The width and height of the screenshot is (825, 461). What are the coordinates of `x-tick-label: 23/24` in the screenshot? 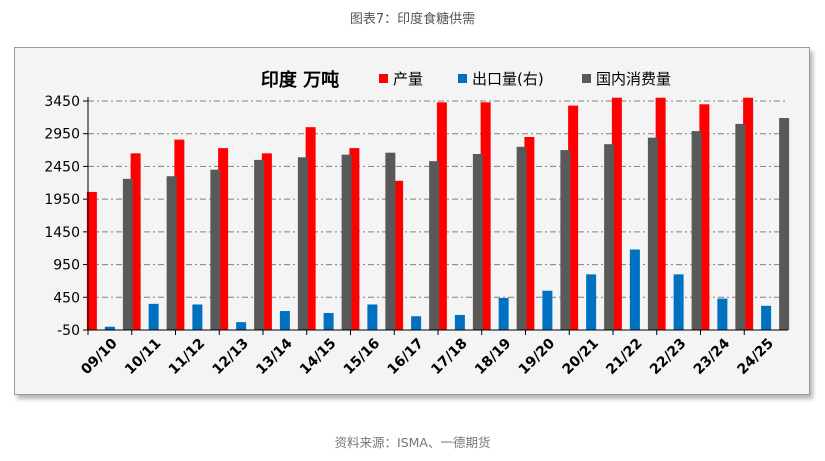 It's located at (712, 356).